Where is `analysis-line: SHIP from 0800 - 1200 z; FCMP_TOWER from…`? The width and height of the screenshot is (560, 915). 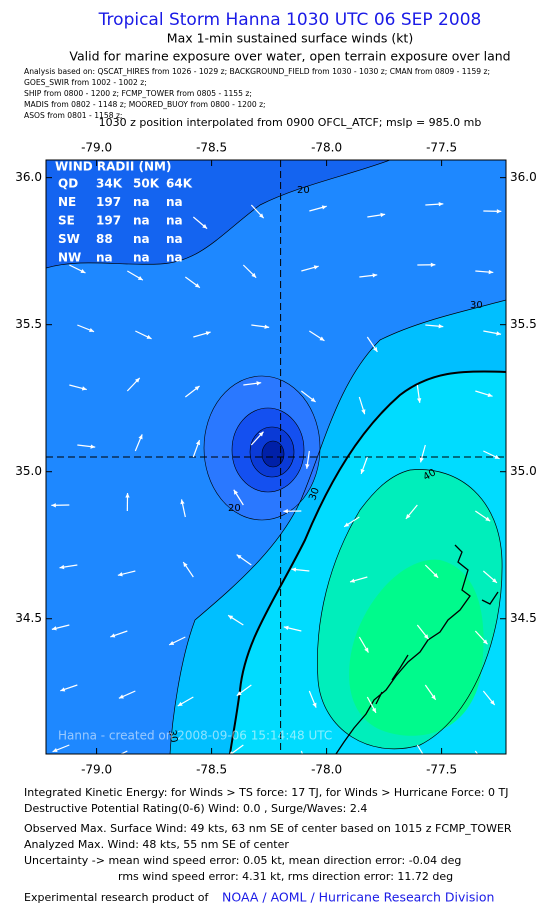
analysis-line: SHIP from 0800 - 1200 z; FCMP_TOWER from… is located at coordinates (138, 93).